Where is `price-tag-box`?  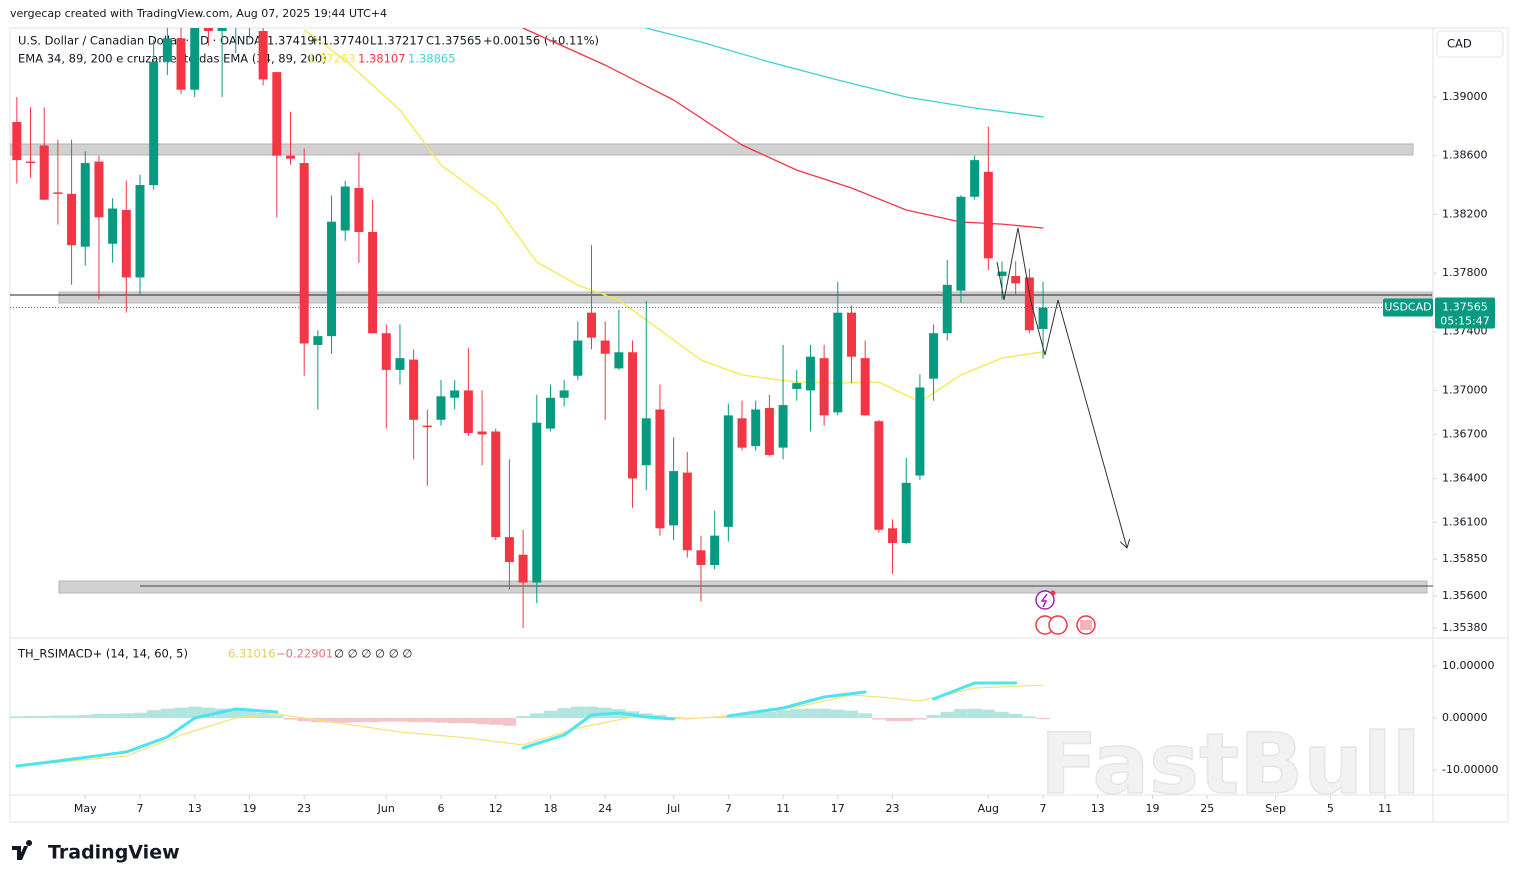
price-tag-box is located at coordinates (1465, 313).